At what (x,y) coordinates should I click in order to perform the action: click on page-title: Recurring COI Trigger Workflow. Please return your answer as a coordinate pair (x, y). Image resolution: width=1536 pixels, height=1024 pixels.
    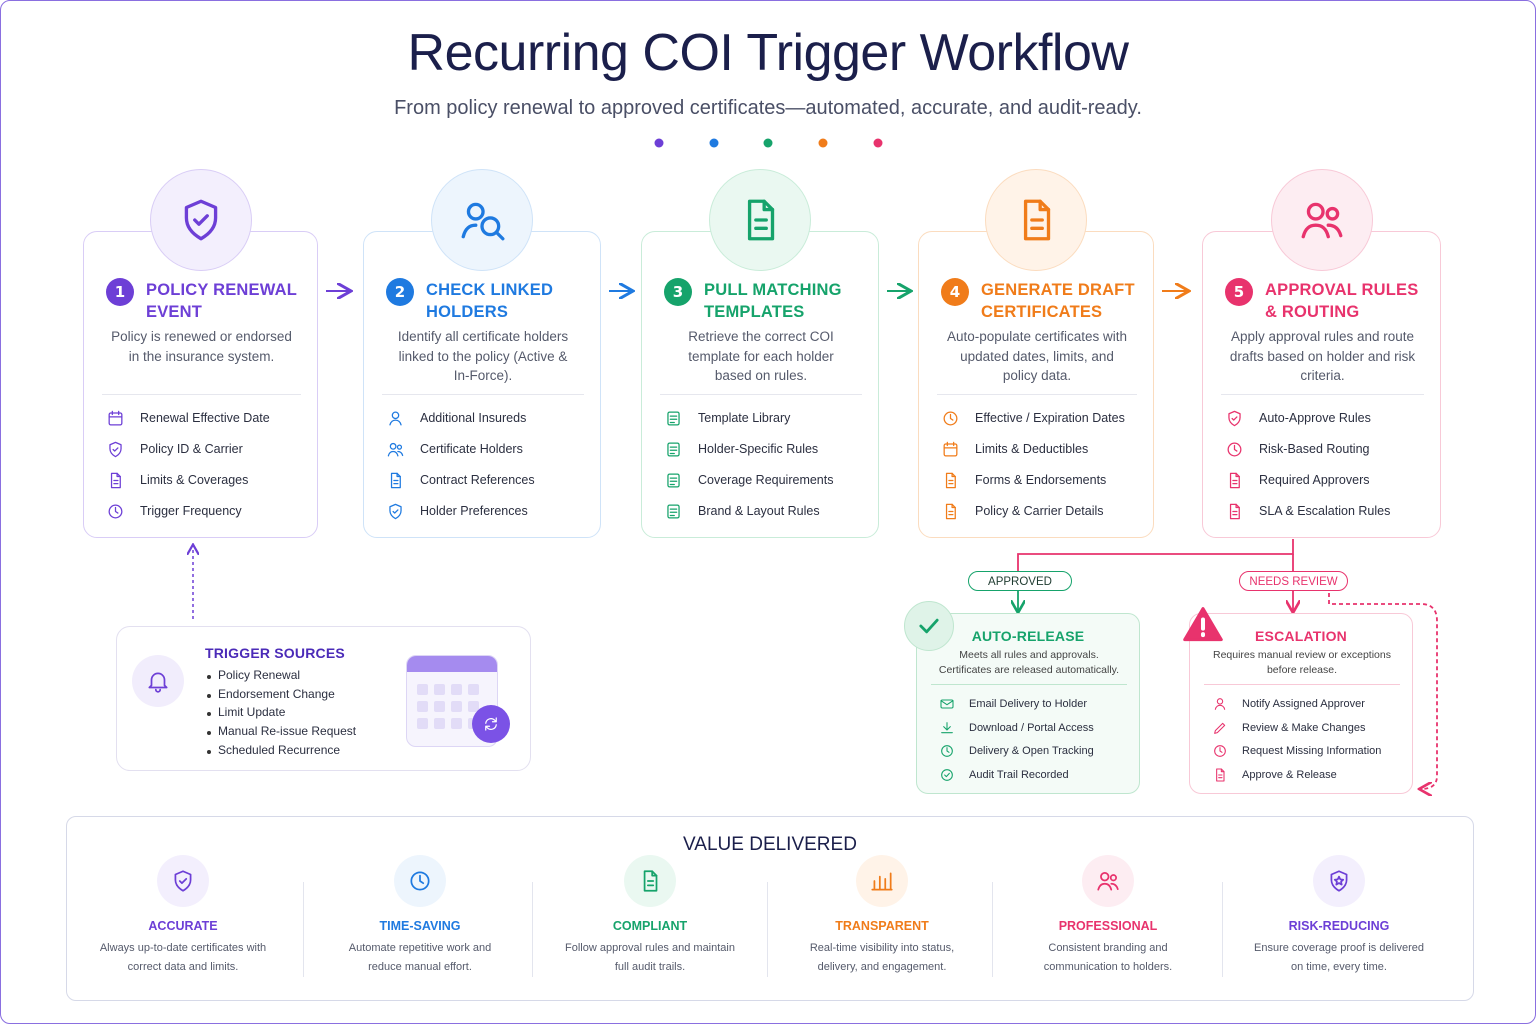
    Looking at the image, I should click on (768, 53).